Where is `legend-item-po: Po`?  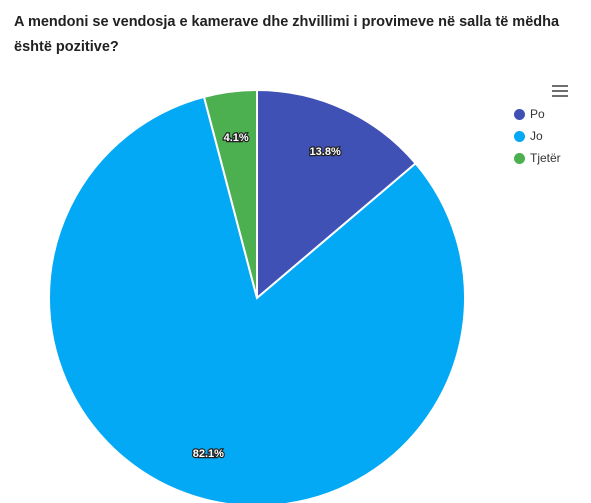
legend-item-po: Po is located at coordinates (537, 114).